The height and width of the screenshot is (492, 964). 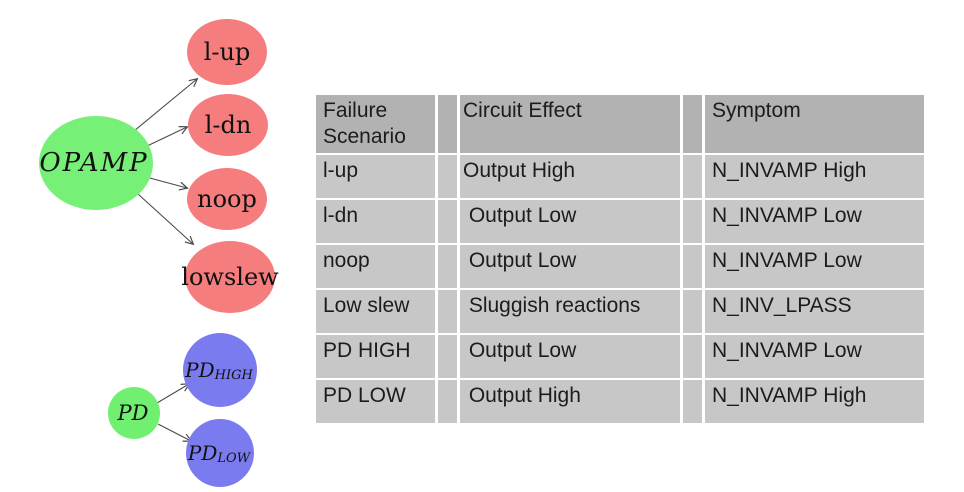 I want to click on node-pd-high-label: PDHIGH, so click(x=218, y=370).